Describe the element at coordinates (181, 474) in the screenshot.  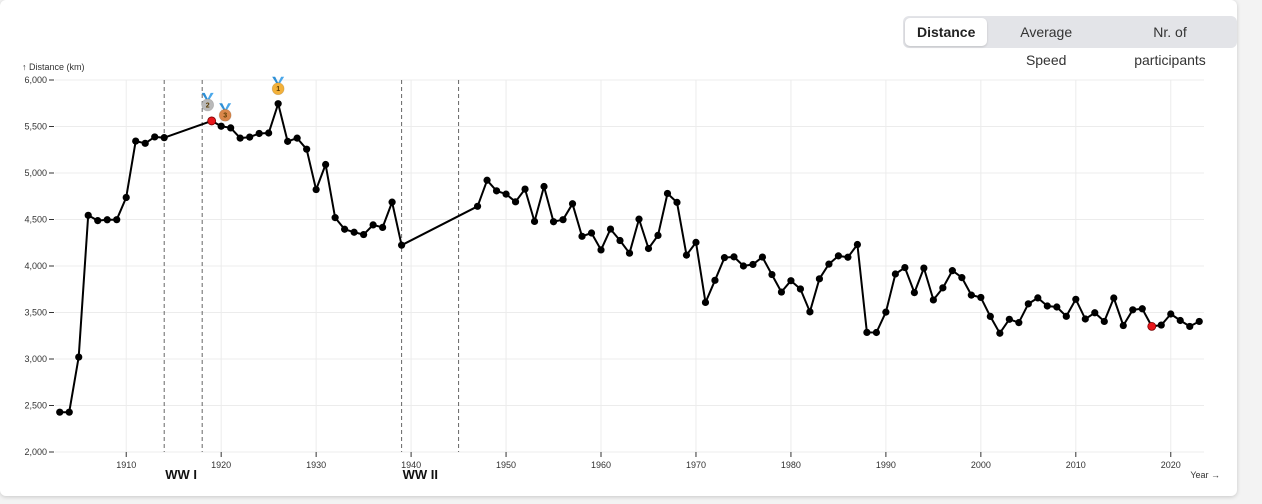
I see `war-label: WW I` at that location.